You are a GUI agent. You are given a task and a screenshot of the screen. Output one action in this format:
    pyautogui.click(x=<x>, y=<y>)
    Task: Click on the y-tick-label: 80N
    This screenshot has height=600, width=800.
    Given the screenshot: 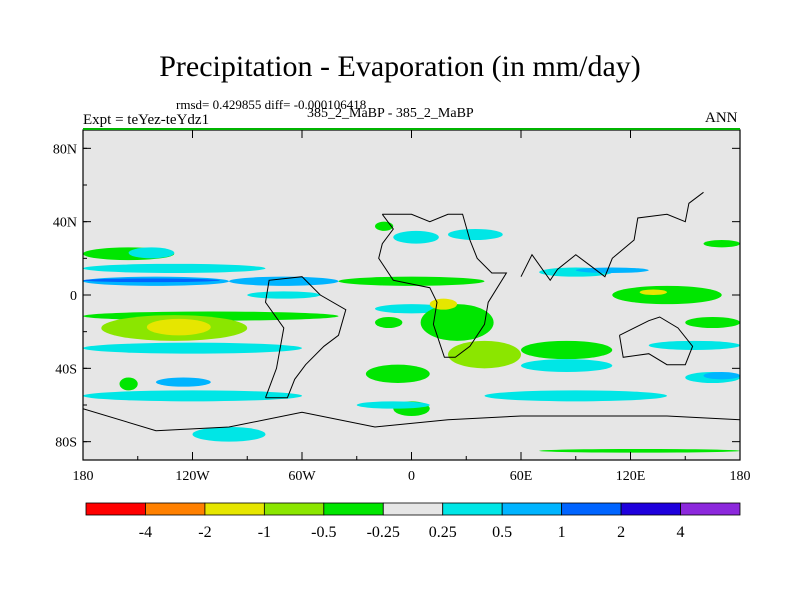 What is the action you would take?
    pyautogui.click(x=65, y=149)
    